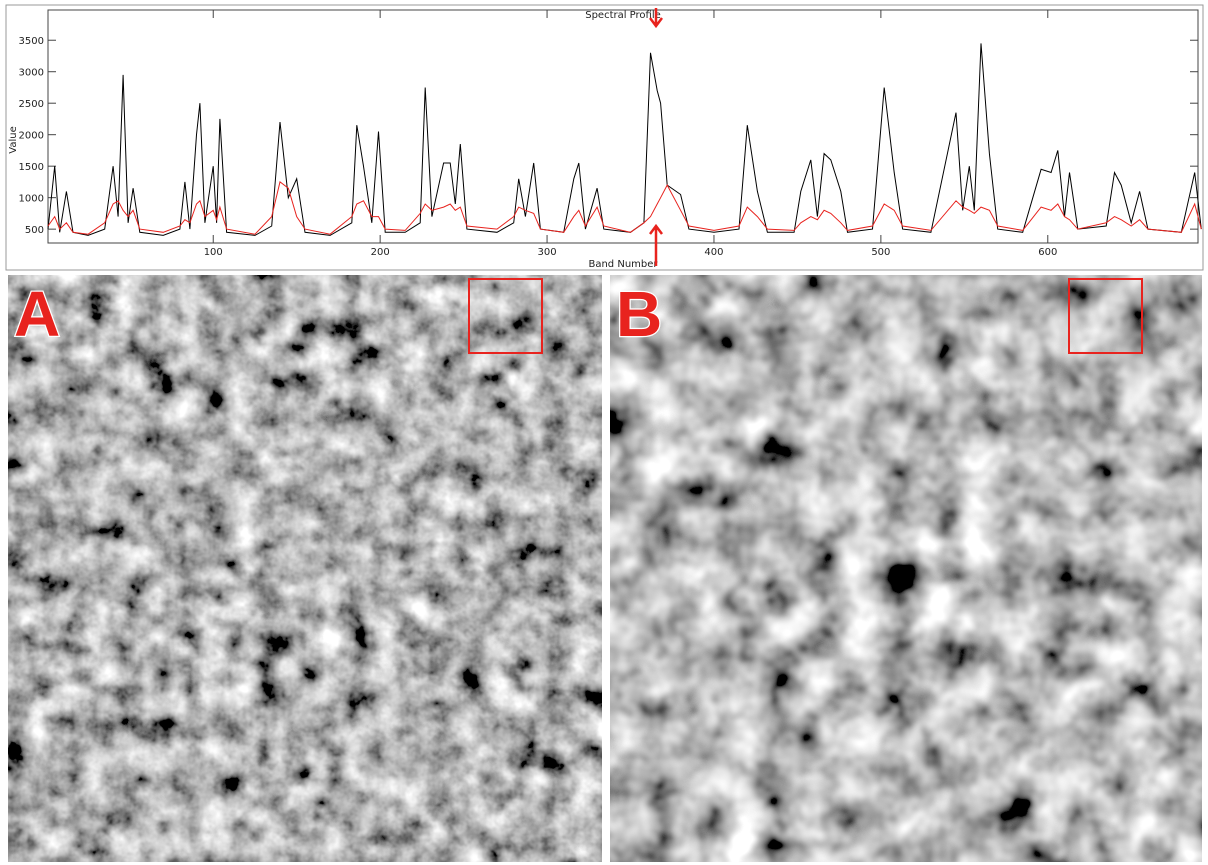 Image resolution: width=1208 pixels, height=865 pixels. Describe the element at coordinates (31, 41) in the screenshot. I see `y-tick-label: 3500` at that location.